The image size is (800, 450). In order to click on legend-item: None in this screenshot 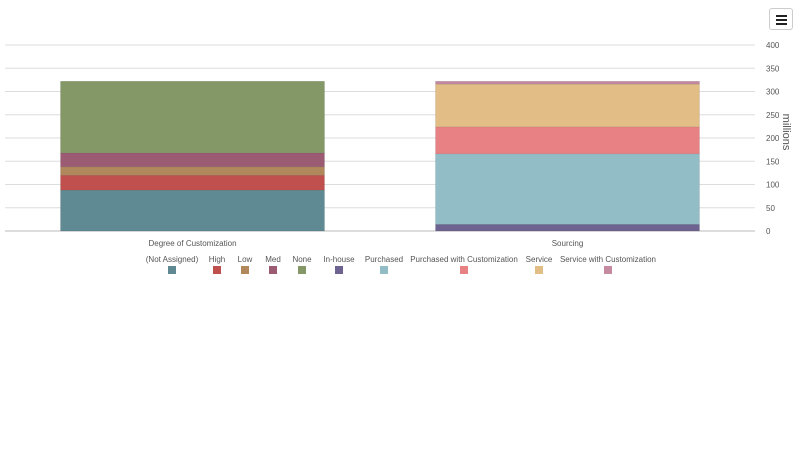, I will do `click(302, 264)`.